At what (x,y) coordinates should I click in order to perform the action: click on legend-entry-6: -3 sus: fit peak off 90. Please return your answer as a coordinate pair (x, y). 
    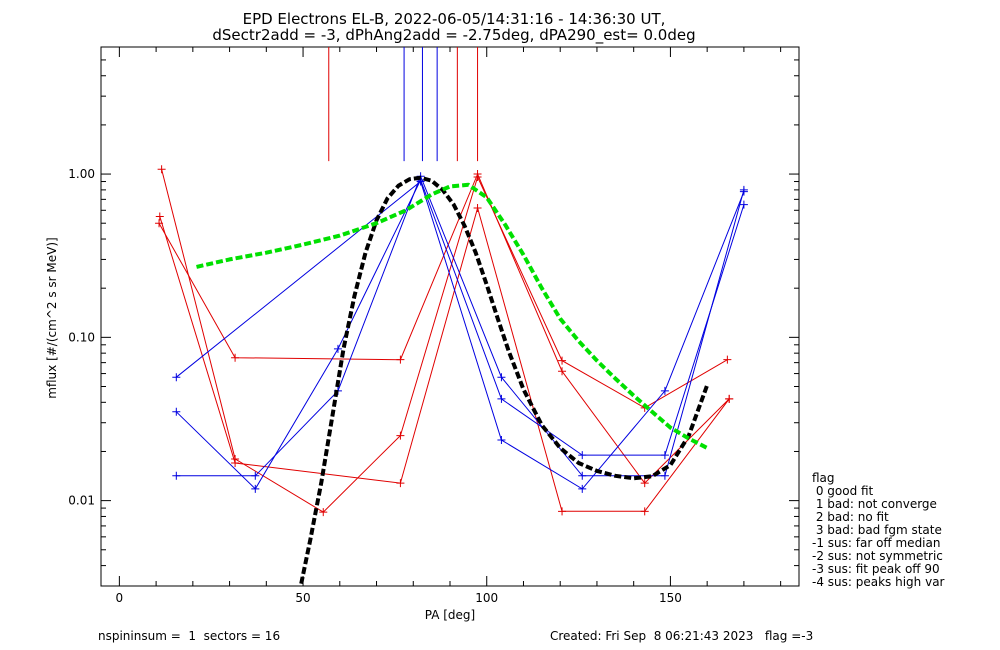
    Looking at the image, I should click on (876, 569).